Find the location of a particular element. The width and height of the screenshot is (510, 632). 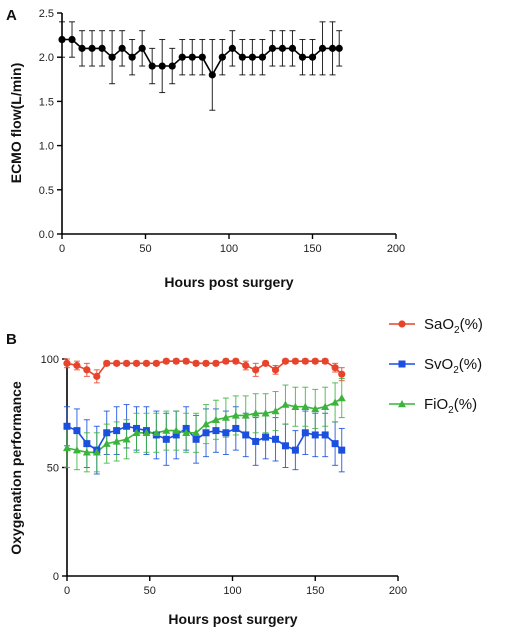

panel-a-label: A is located at coordinates (11, 15).